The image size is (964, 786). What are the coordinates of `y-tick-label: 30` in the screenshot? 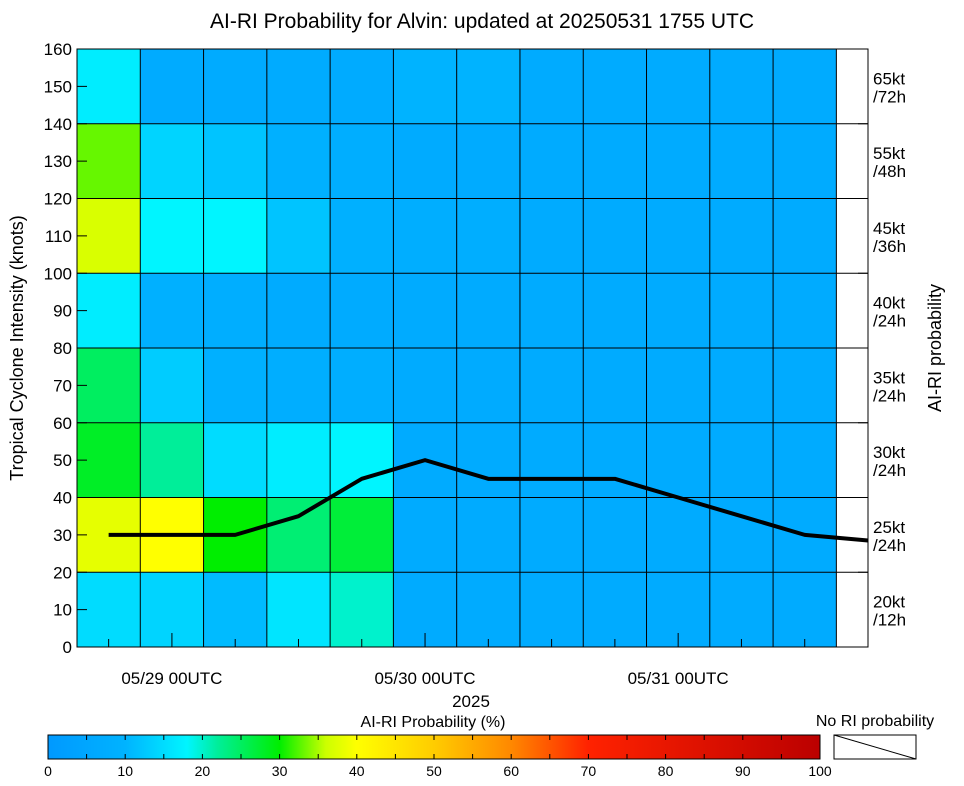 It's located at (62, 535).